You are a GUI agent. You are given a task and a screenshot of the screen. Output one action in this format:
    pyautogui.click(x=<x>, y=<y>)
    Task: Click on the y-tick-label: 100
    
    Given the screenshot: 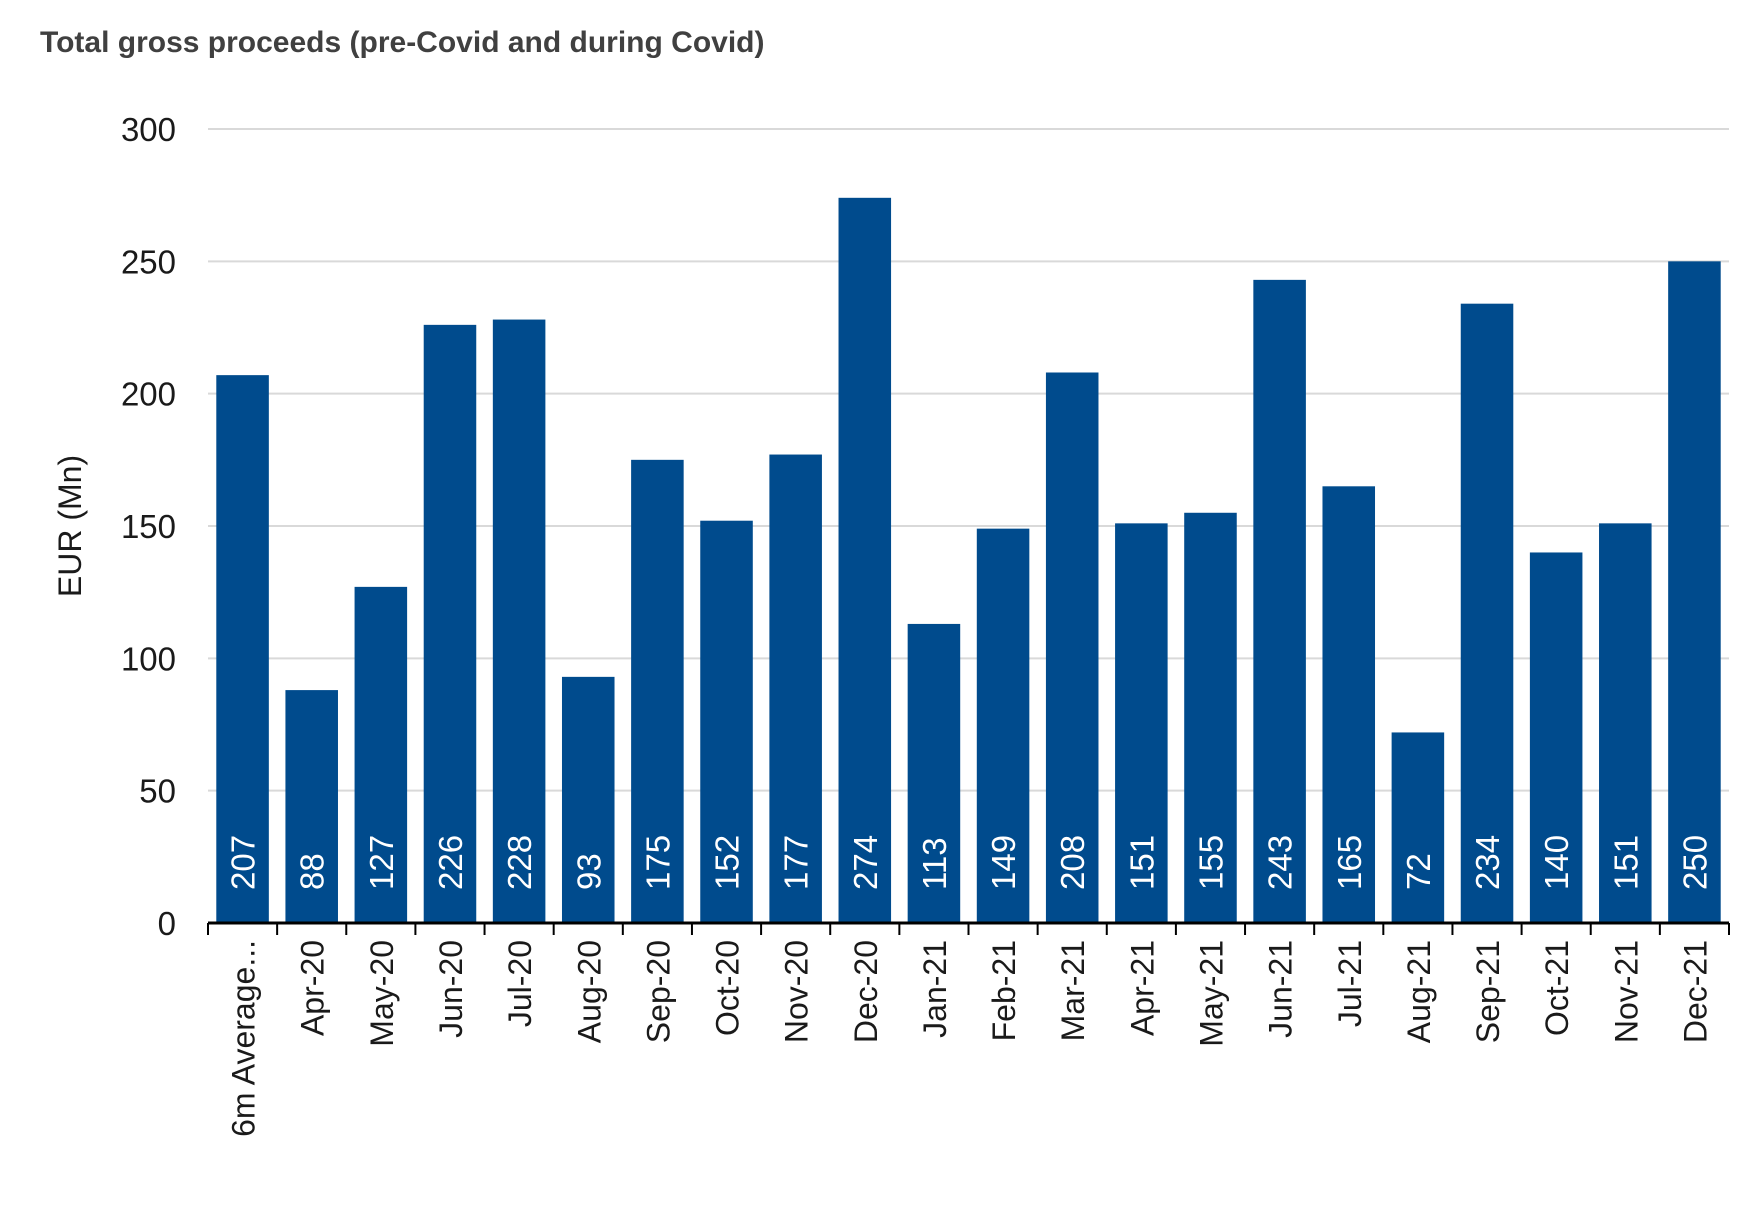 What is the action you would take?
    pyautogui.click(x=148, y=658)
    